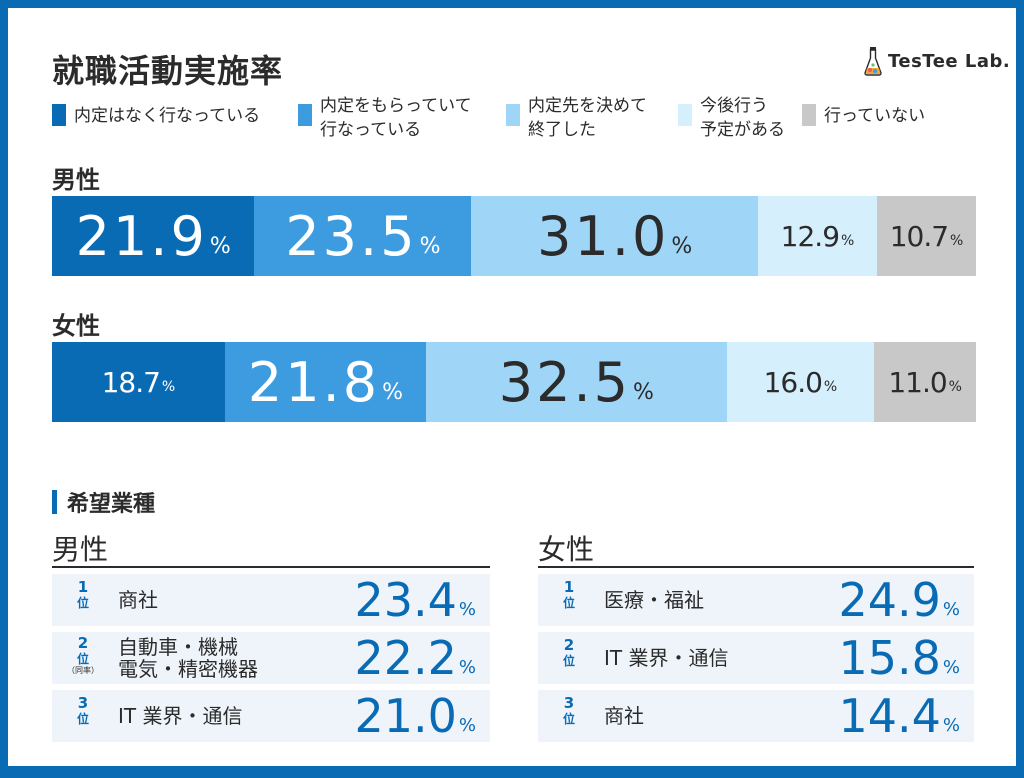 Image resolution: width=1024 pixels, height=778 pixels. I want to click on data-label: 31.0, so click(603, 236).